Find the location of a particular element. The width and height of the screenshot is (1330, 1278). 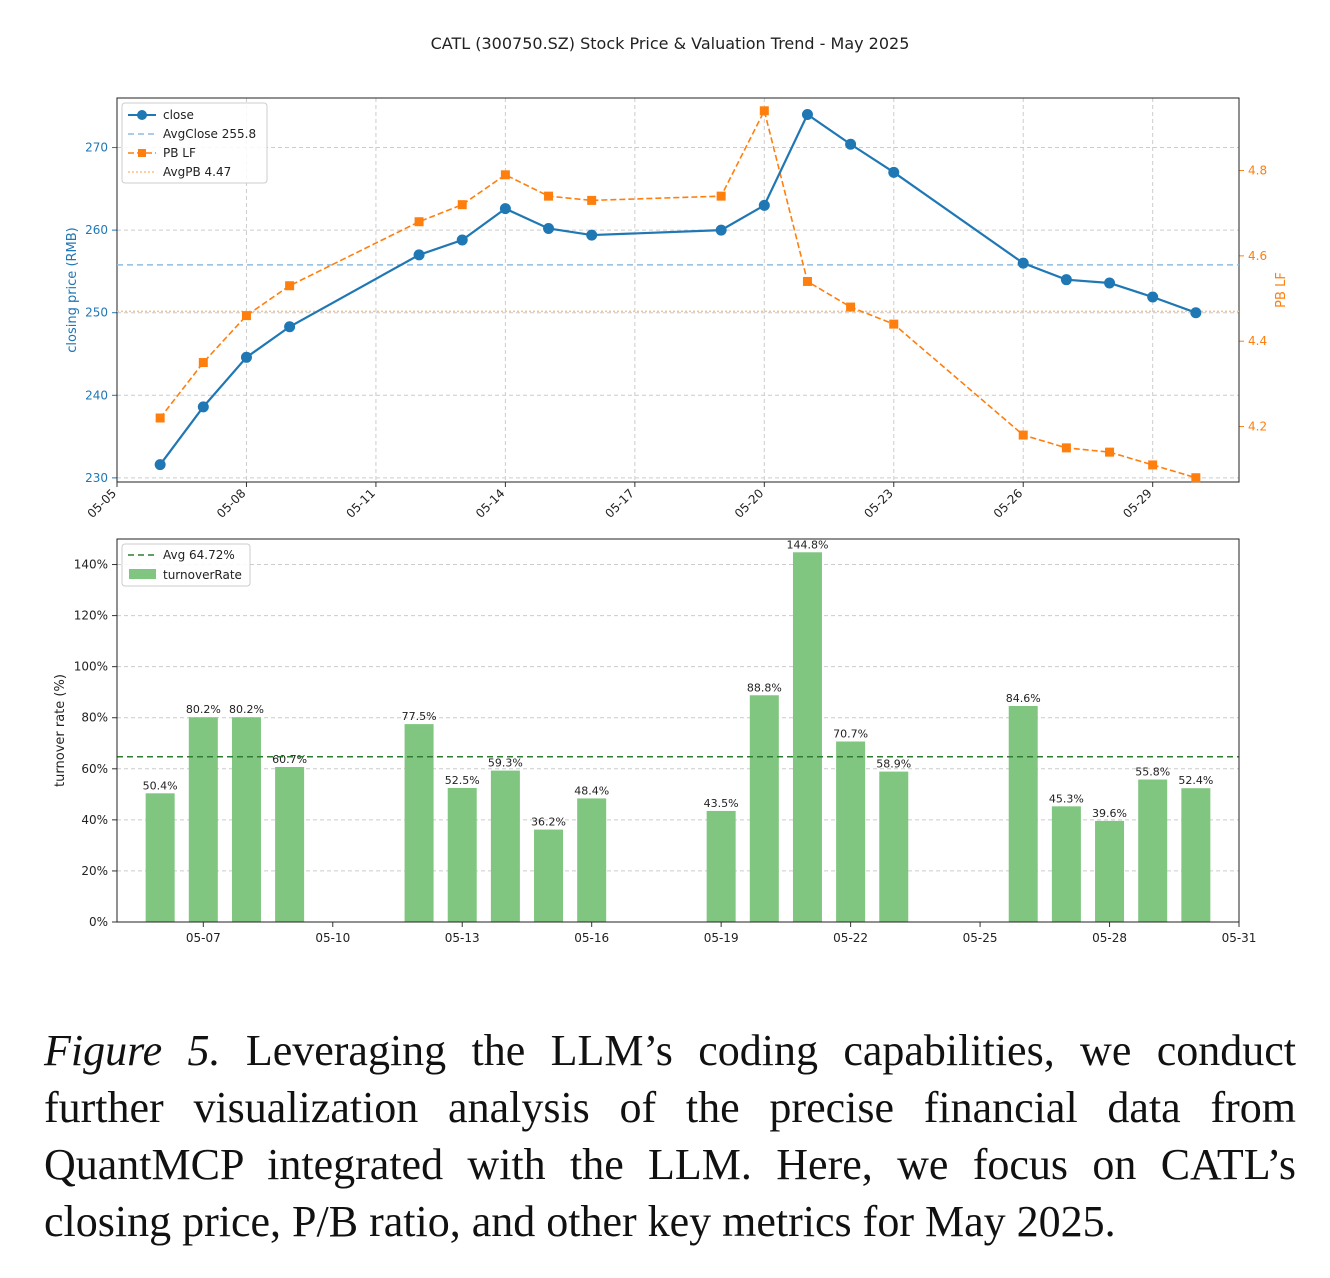

x-tick-label: 05-10 is located at coordinates (332, 938).